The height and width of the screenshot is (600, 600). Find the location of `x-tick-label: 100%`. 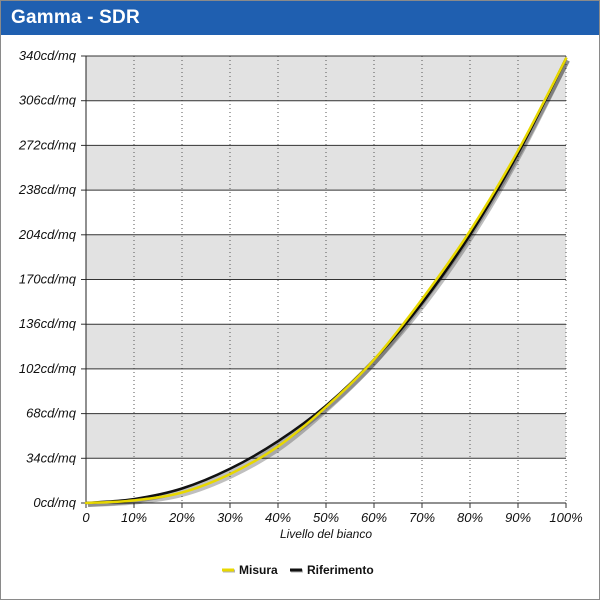

x-tick-label: 100% is located at coordinates (565, 517).